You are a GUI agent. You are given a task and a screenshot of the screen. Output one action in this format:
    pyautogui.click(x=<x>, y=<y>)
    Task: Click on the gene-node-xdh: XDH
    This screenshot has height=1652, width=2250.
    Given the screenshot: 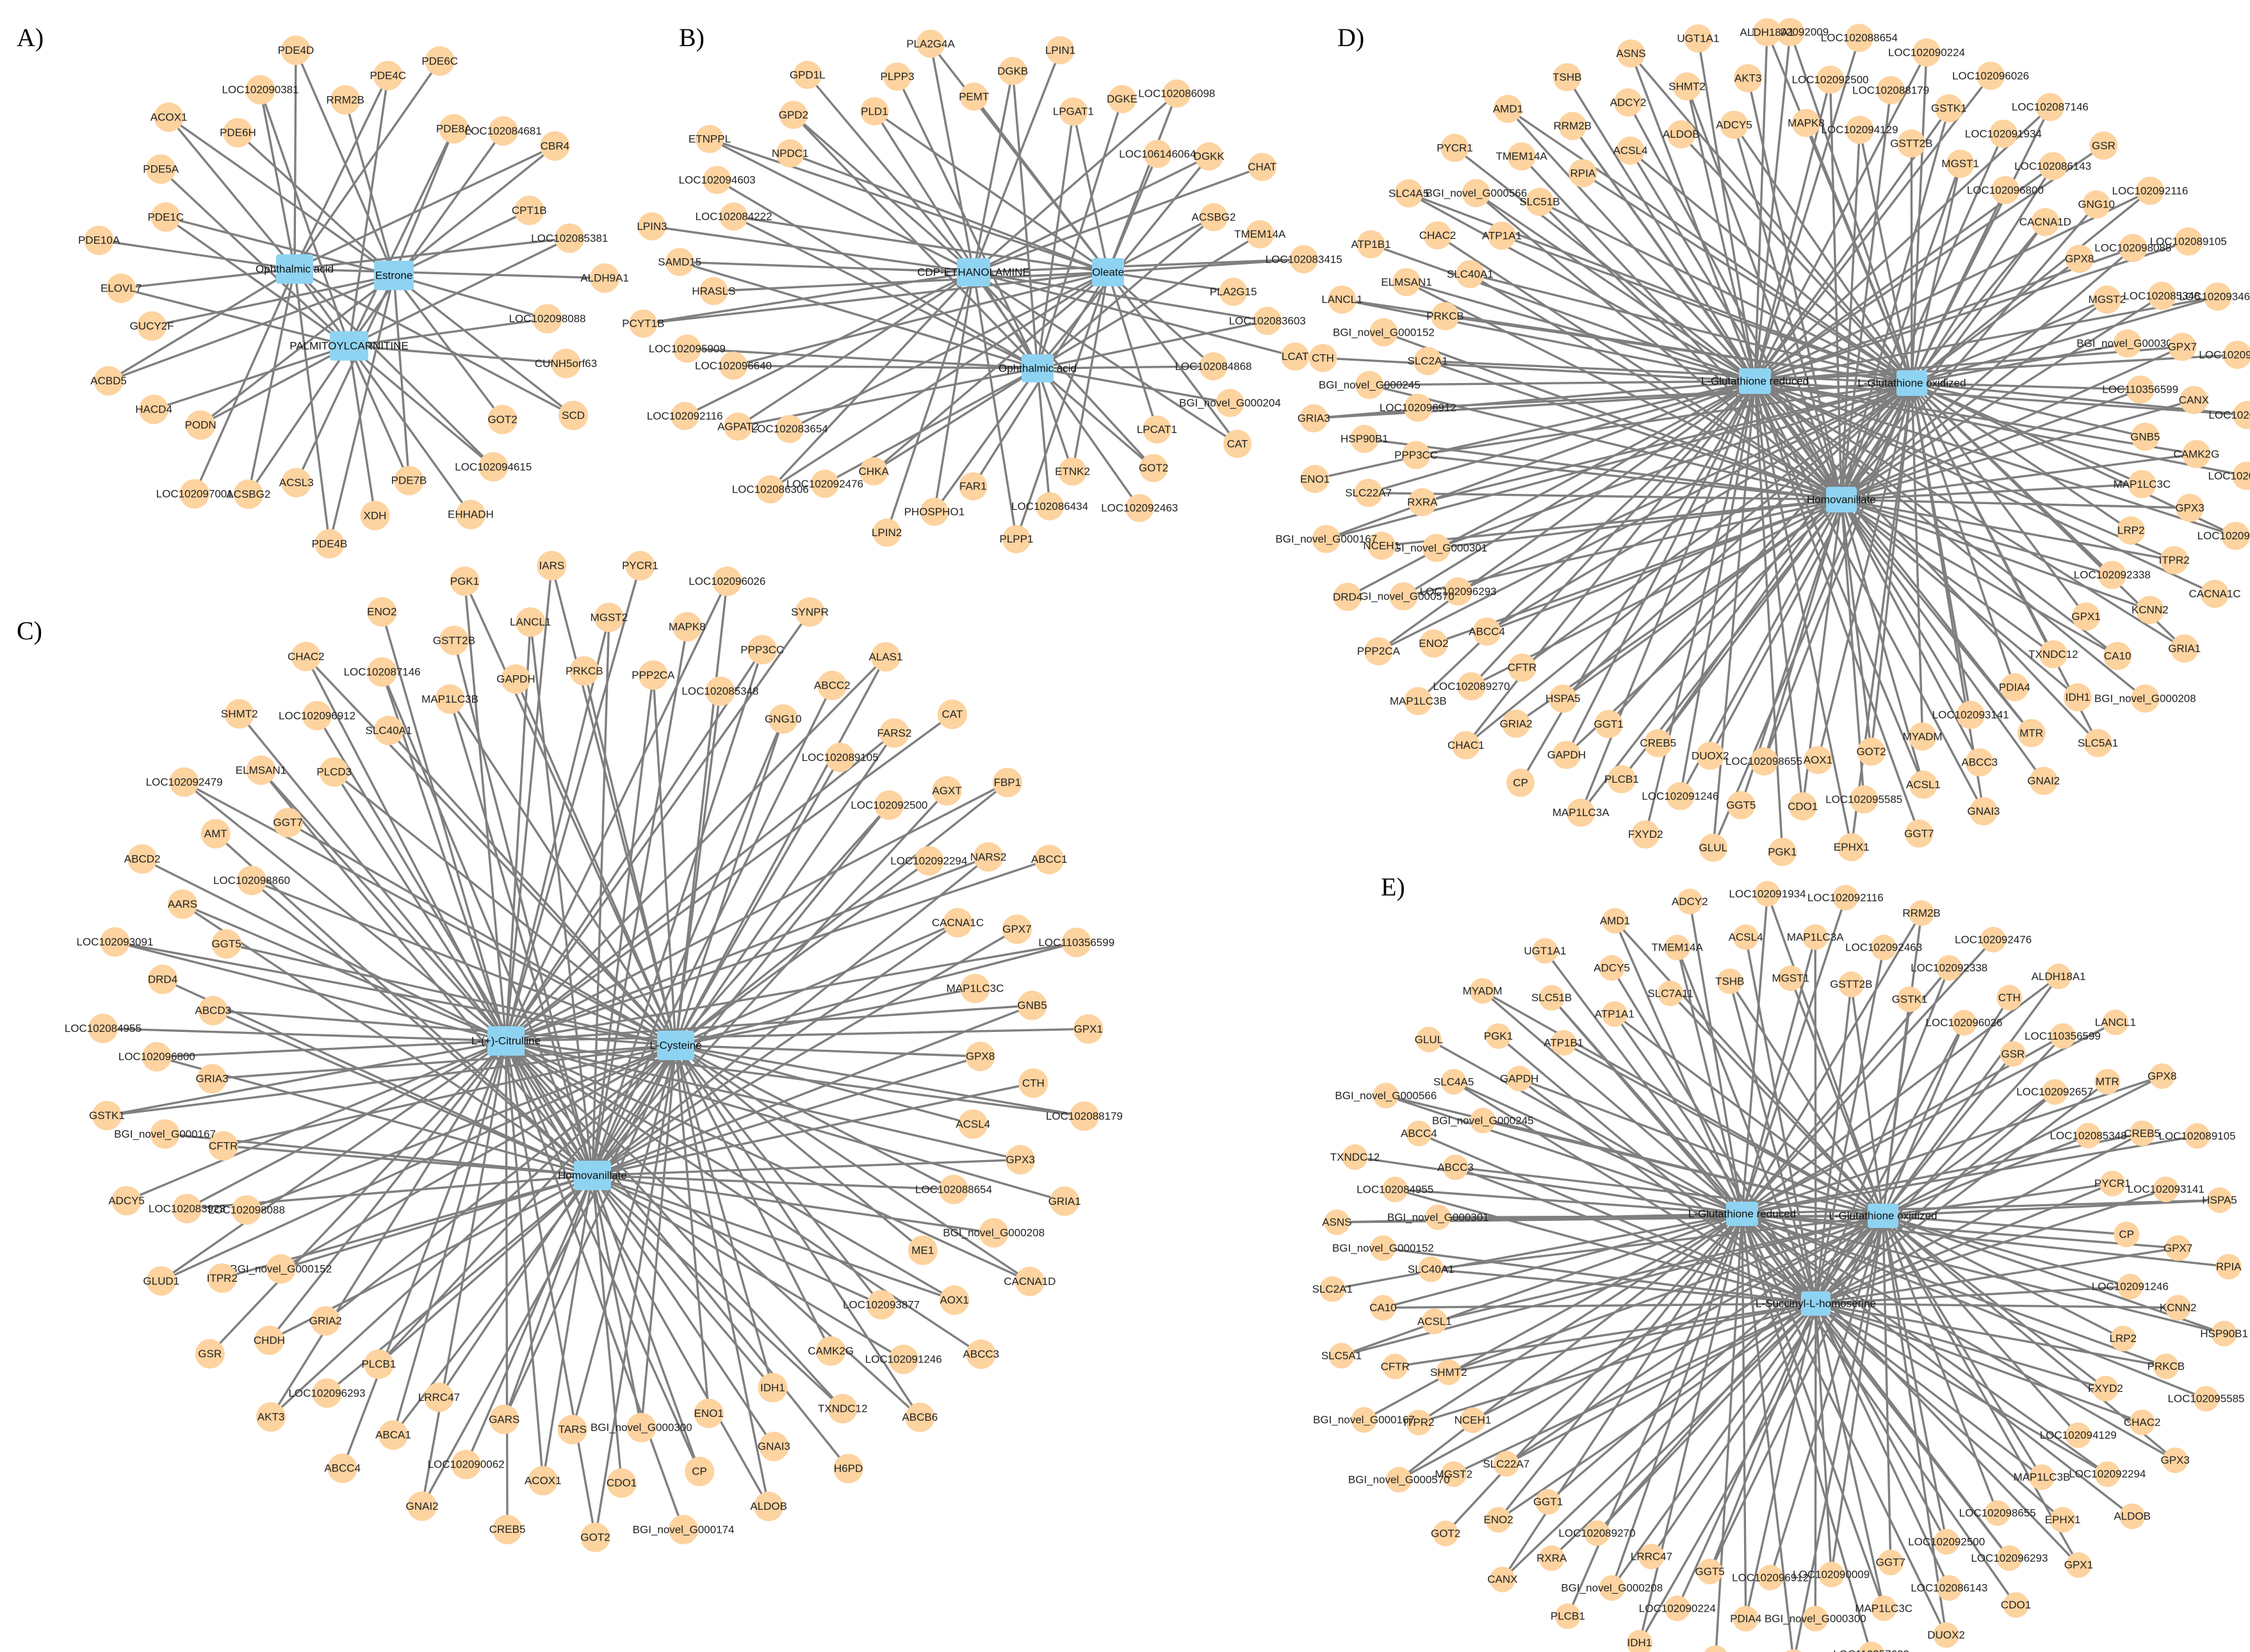 What is the action you would take?
    pyautogui.click(x=375, y=515)
    